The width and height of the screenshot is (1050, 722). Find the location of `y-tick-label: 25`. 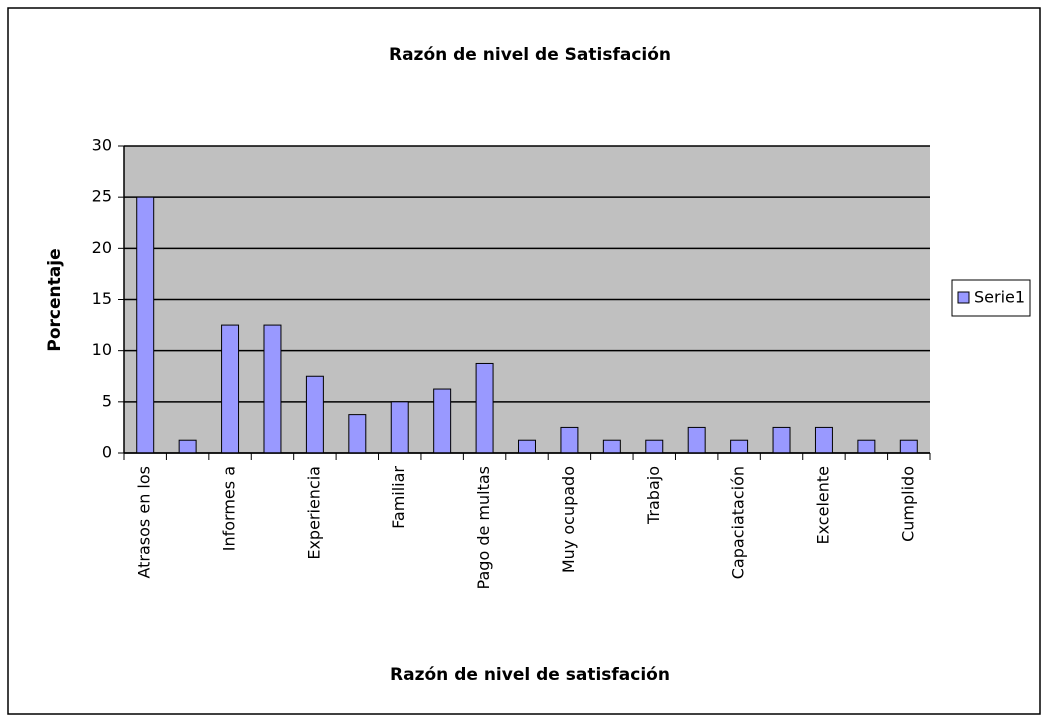

y-tick-label: 25 is located at coordinates (102, 196).